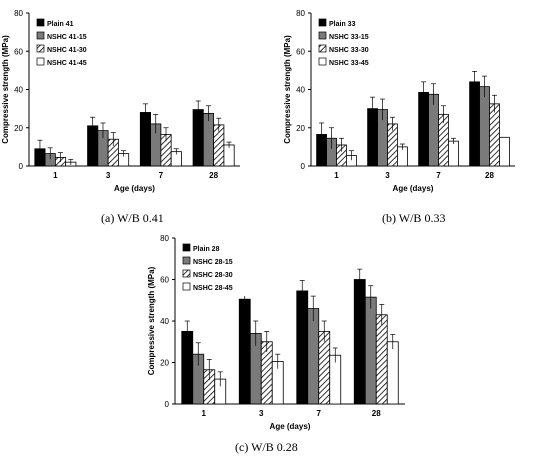  Describe the element at coordinates (213, 275) in the screenshot. I see `legend-entry: NSHC 28-30` at that location.